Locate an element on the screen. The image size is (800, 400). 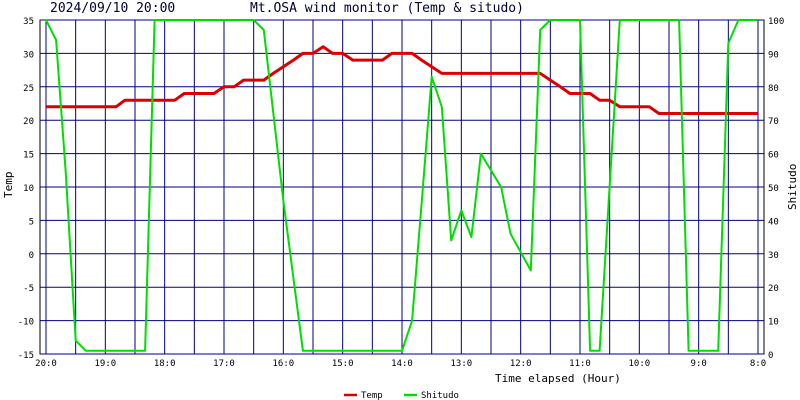
y-tick-label-right: 80 is located at coordinates (773, 89).